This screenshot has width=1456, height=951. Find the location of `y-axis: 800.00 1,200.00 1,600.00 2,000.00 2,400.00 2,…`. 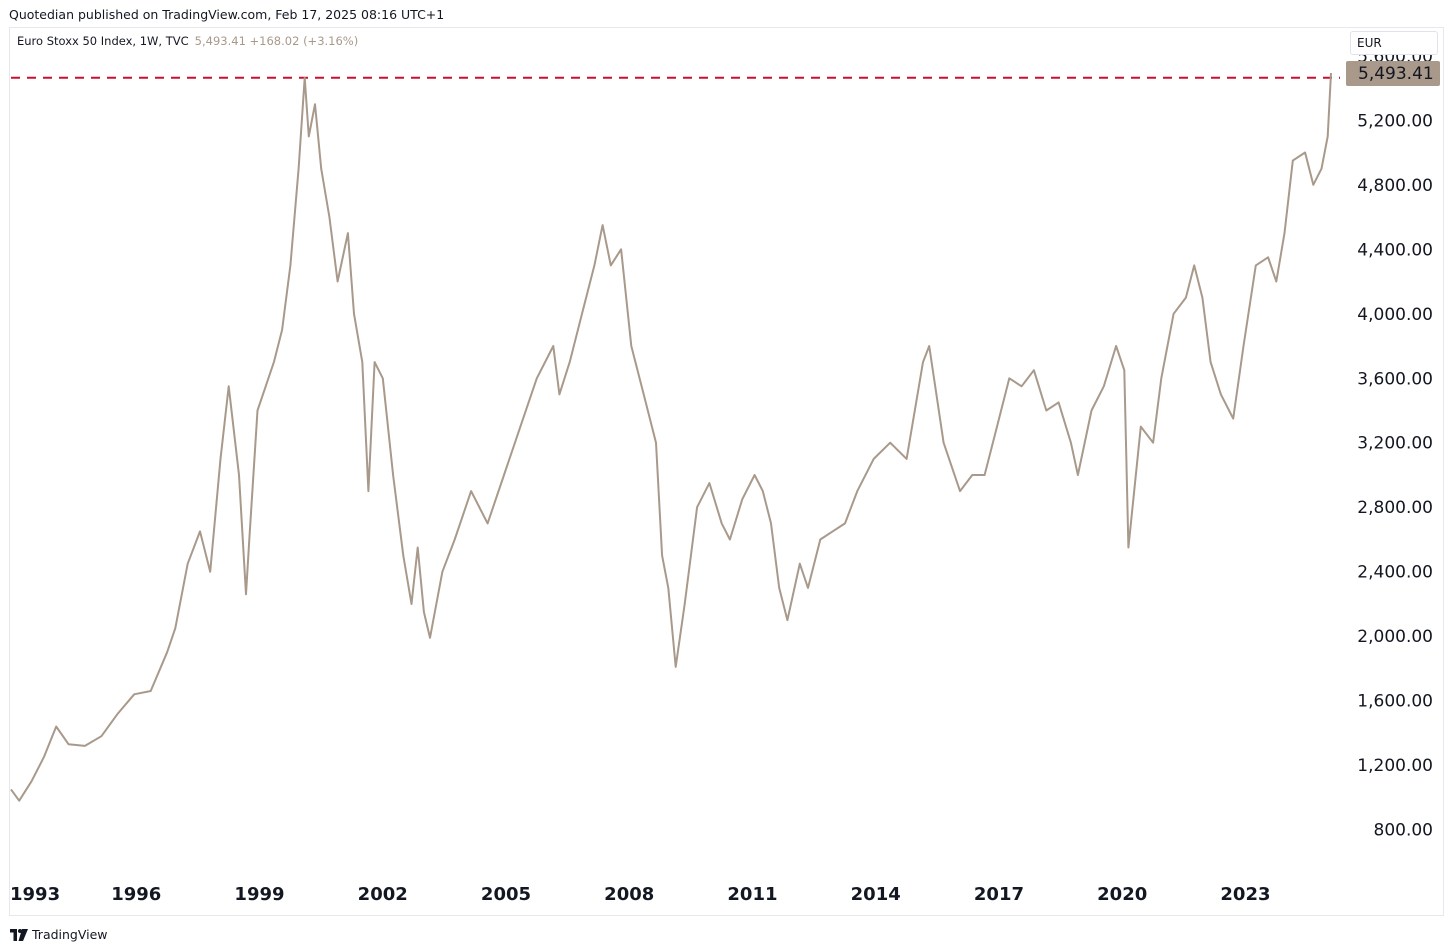

y-axis: 800.00 1,200.00 1,600.00 2,000.00 2,400.00 2,… is located at coordinates (1395, 444).